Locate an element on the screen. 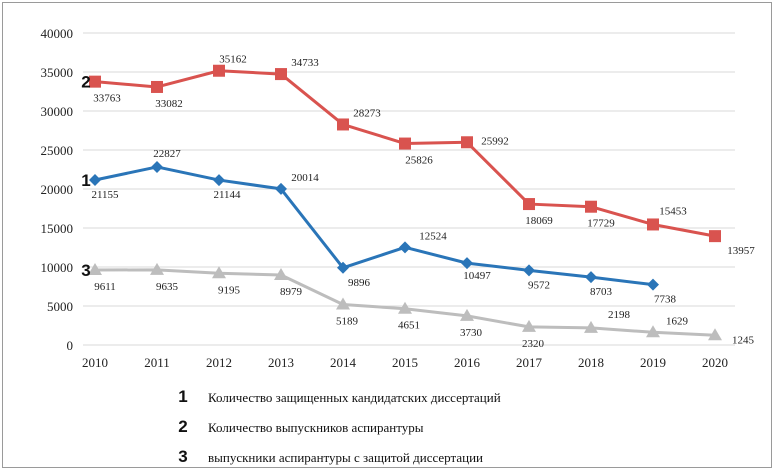 The image size is (776, 471). data-label: 4651 is located at coordinates (409, 326).